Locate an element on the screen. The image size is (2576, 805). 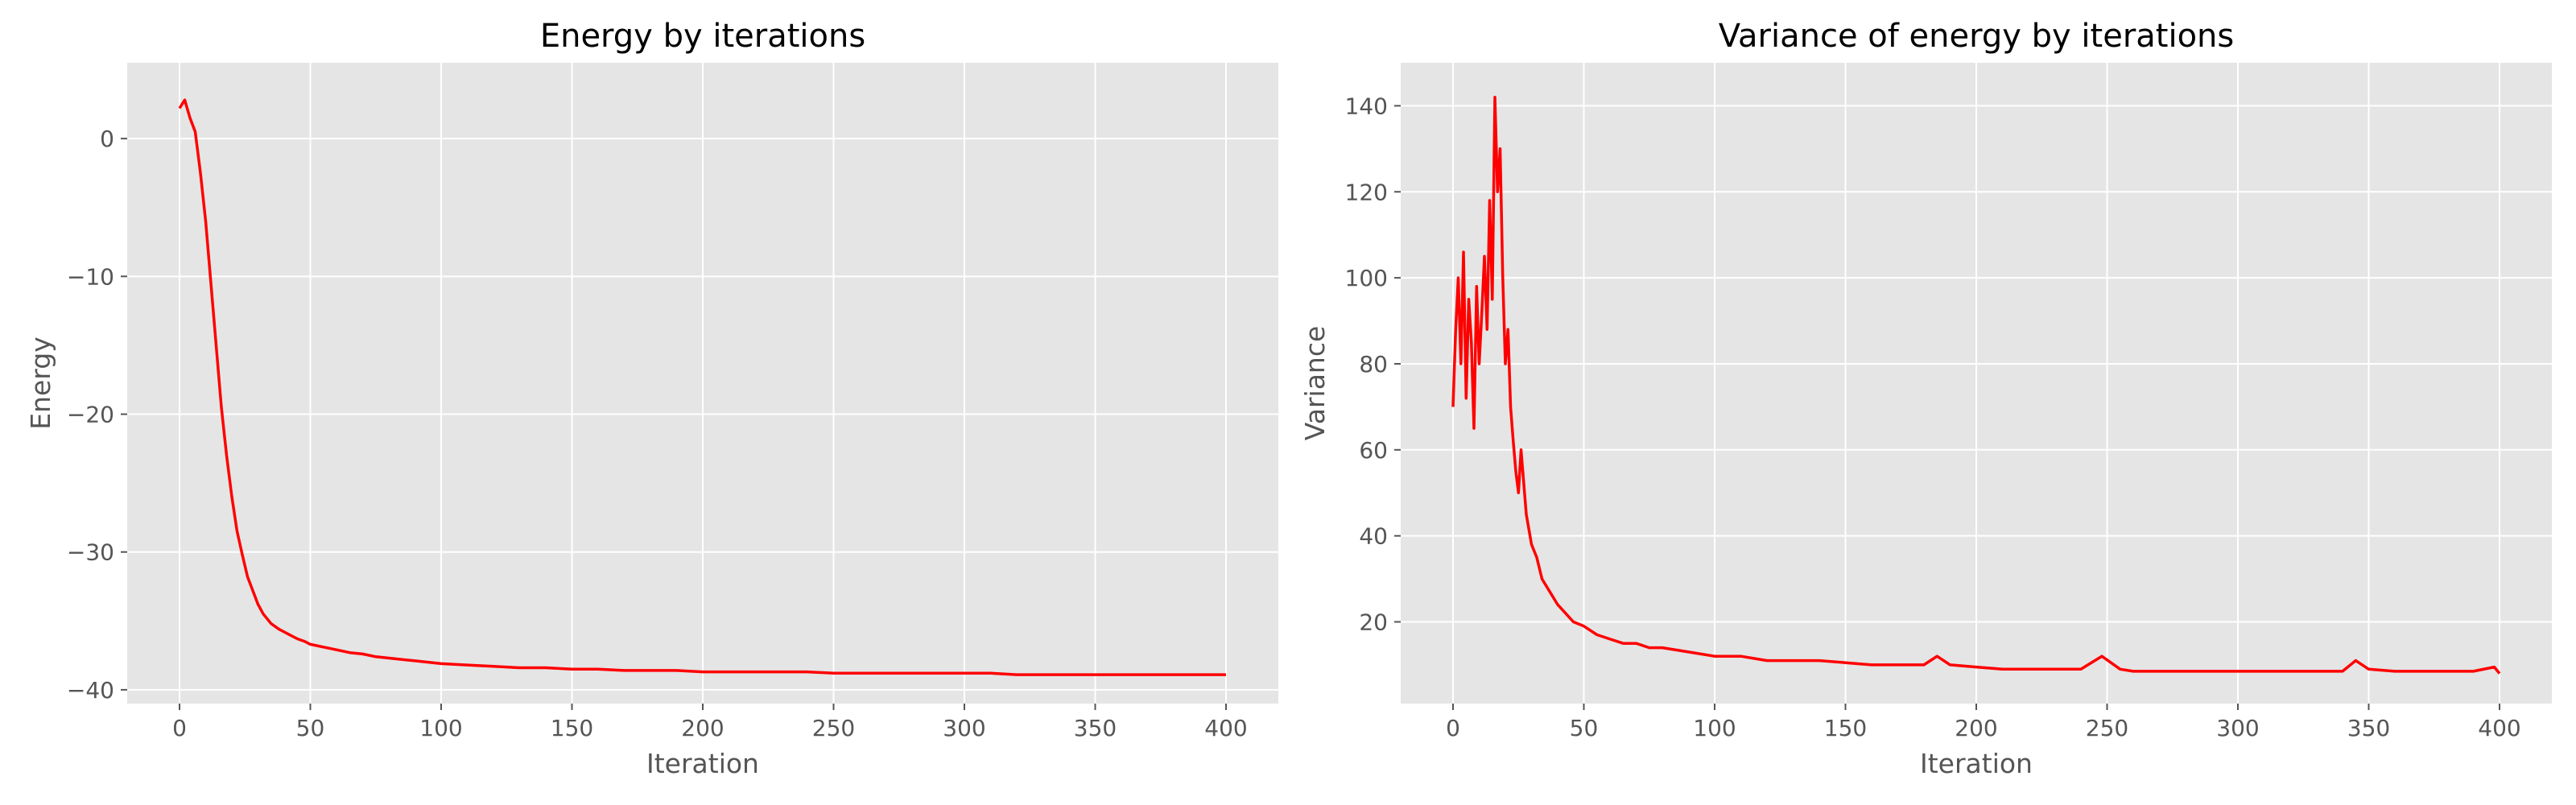
variance-chart-title: Variance of energy by iterations is located at coordinates (1976, 36).